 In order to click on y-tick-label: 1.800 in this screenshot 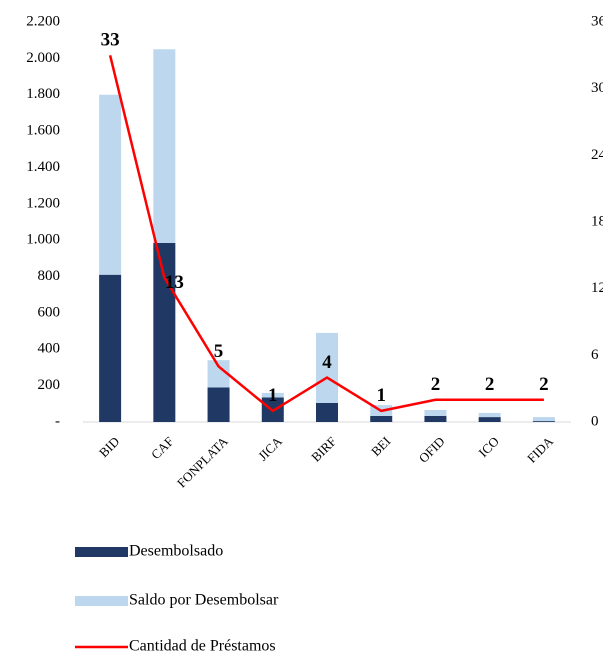, I will do `click(43, 94)`.